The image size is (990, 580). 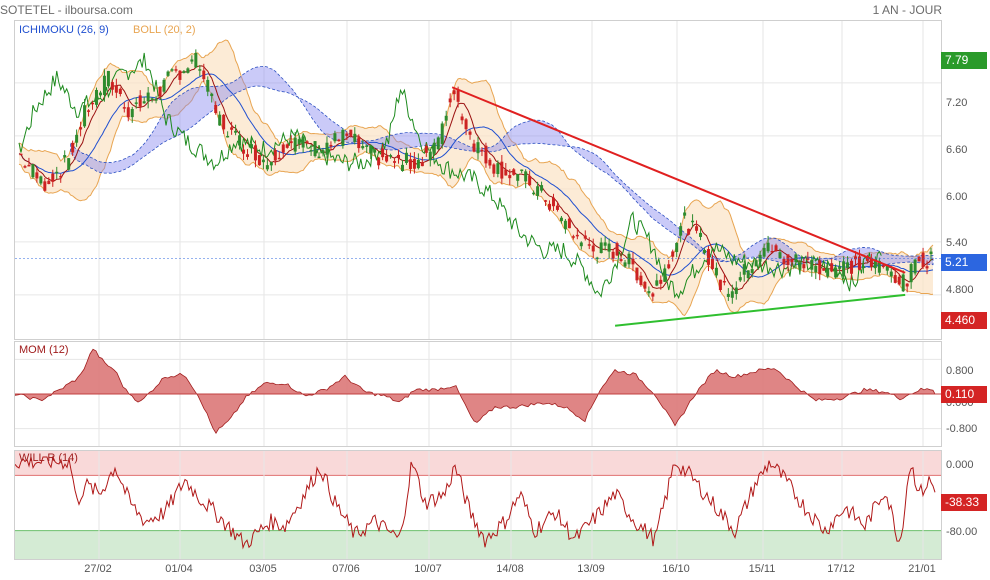 What do you see at coordinates (48, 458) in the screenshot?
I see `legend-willr: WILL R (14)` at bounding box center [48, 458].